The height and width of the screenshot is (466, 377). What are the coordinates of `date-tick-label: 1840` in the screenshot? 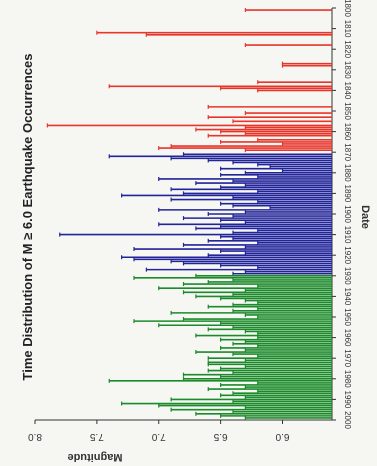 It's located at (347, 91).